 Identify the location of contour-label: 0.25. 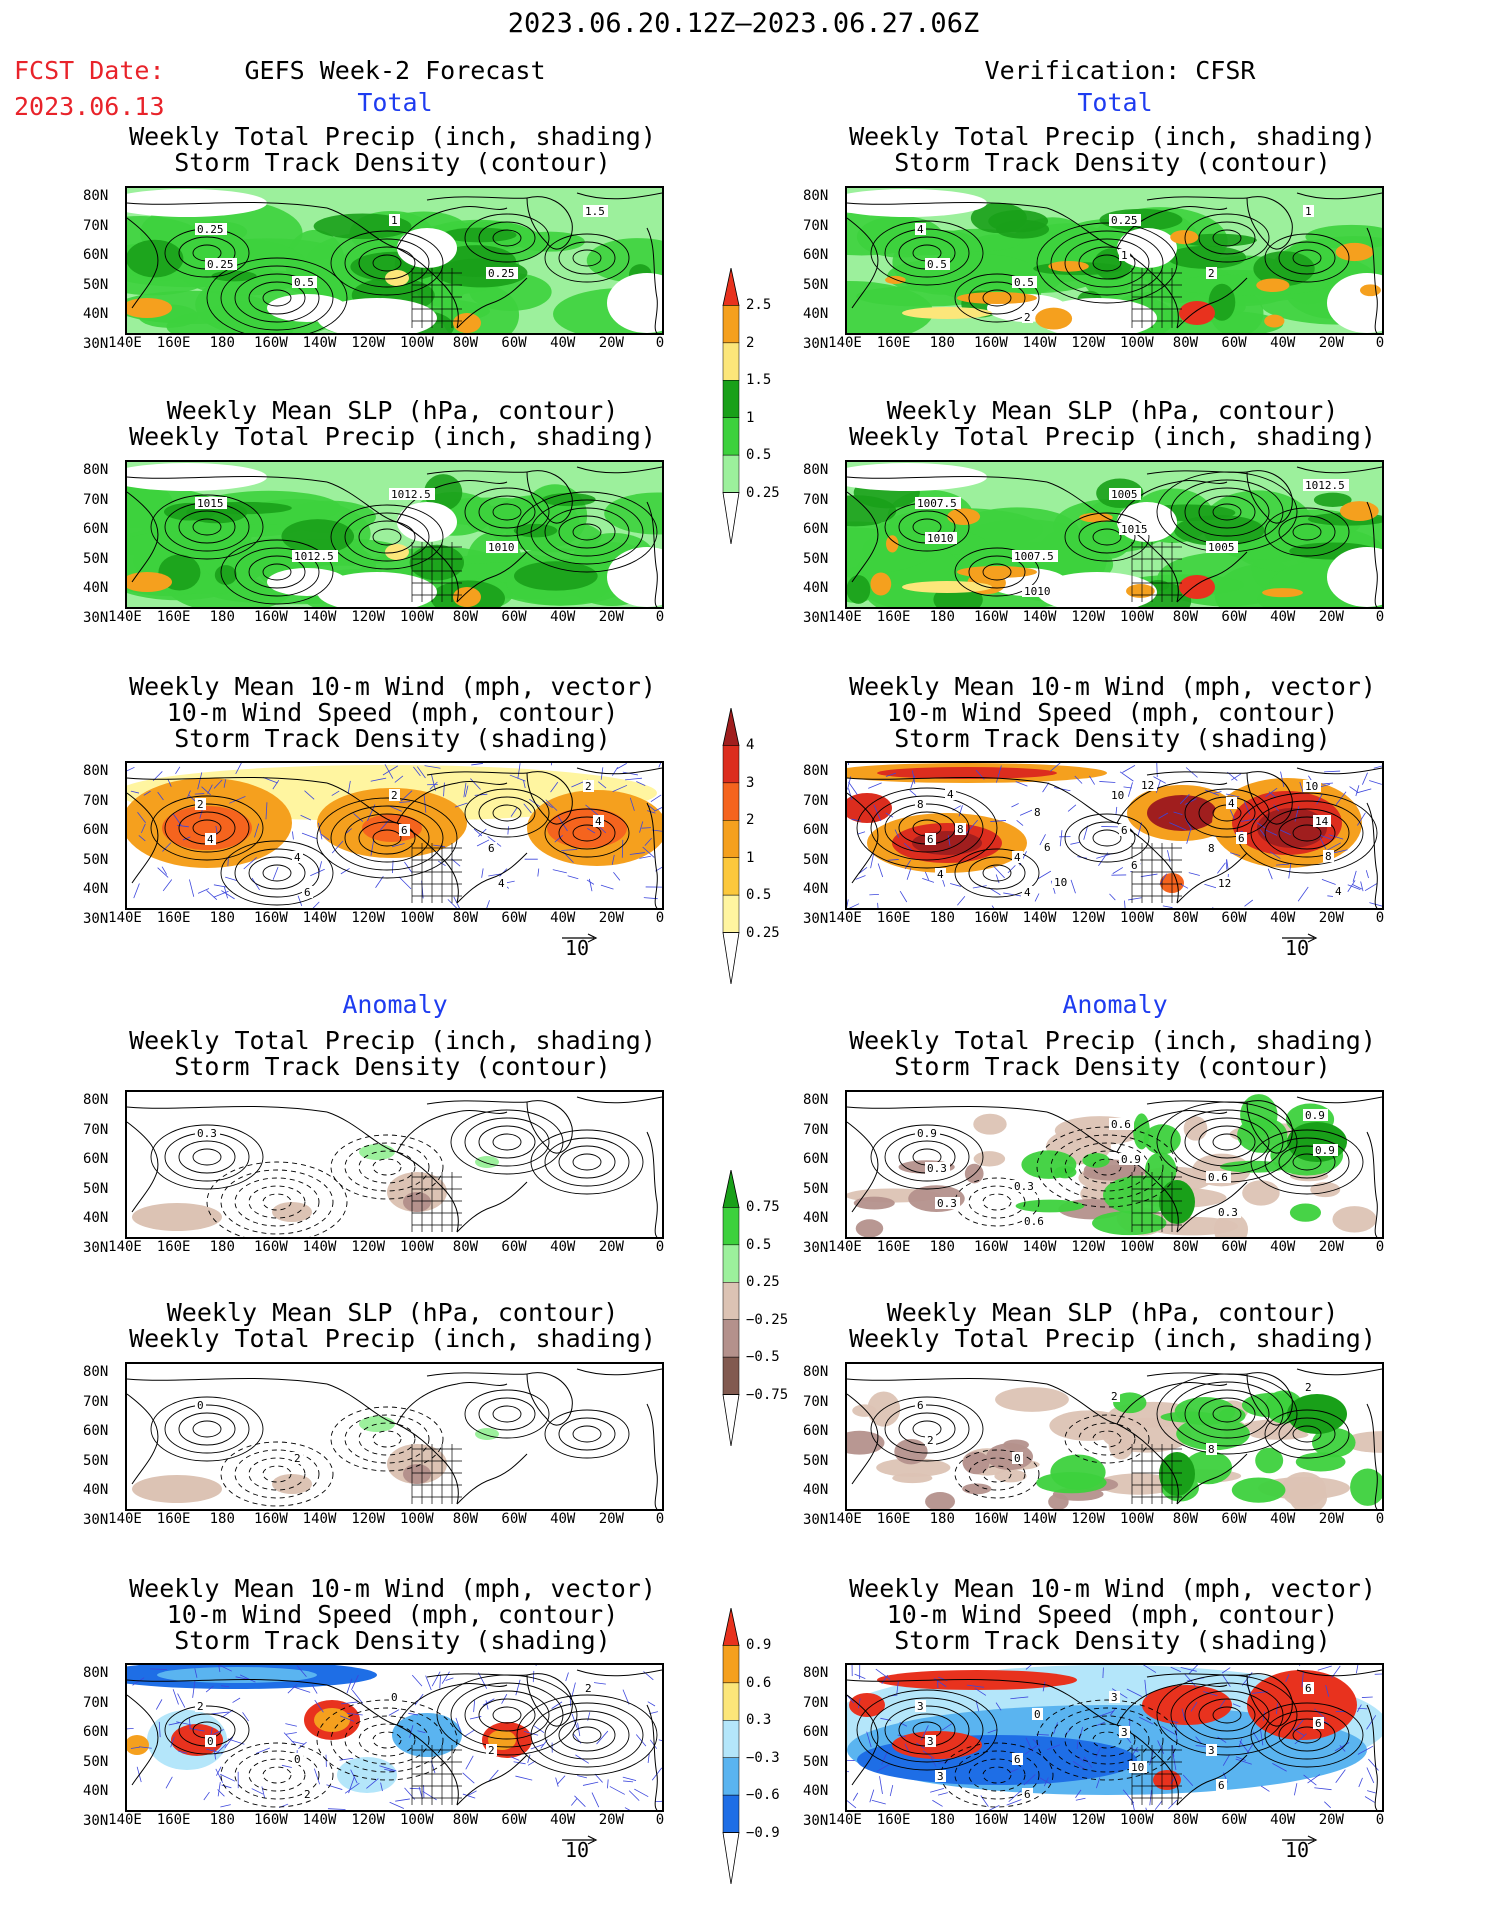
(501, 273).